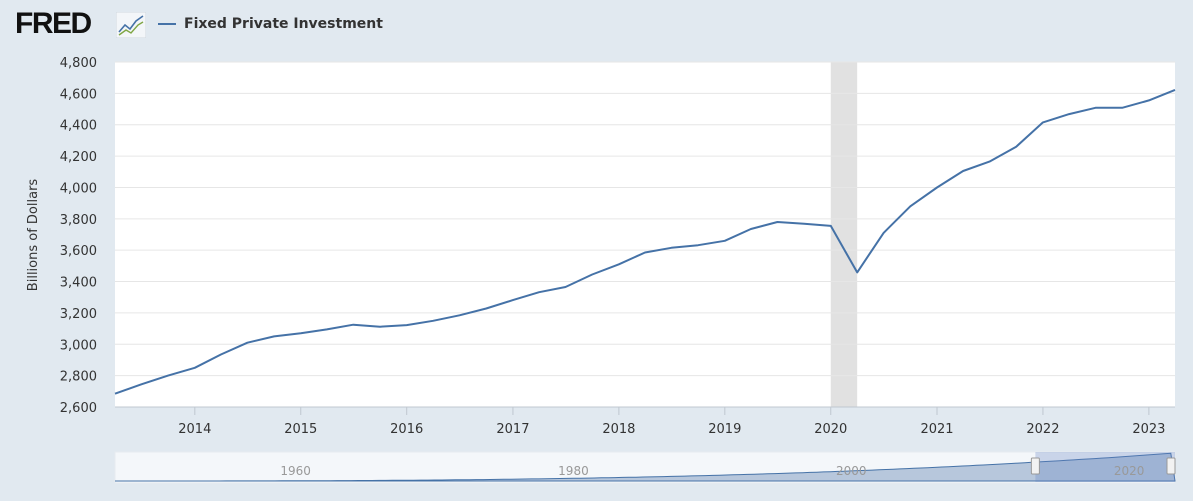 Image resolution: width=1193 pixels, height=501 pixels. I want to click on y-tick-label: 3,600, so click(78, 251).